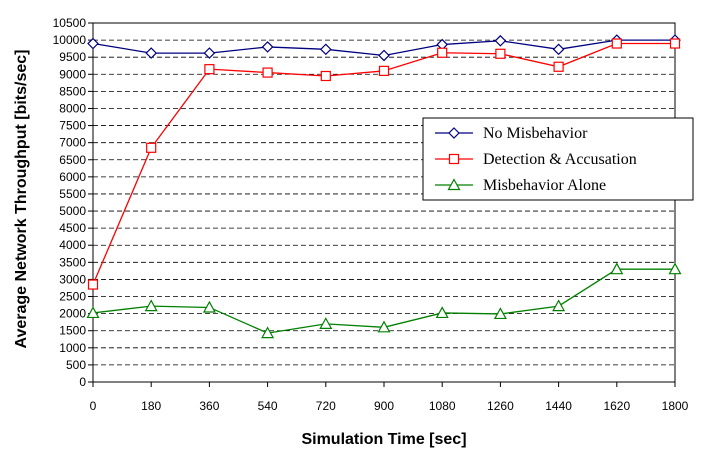 The width and height of the screenshot is (723, 455). What do you see at coordinates (326, 406) in the screenshot?
I see `x-tick-label: 720` at bounding box center [326, 406].